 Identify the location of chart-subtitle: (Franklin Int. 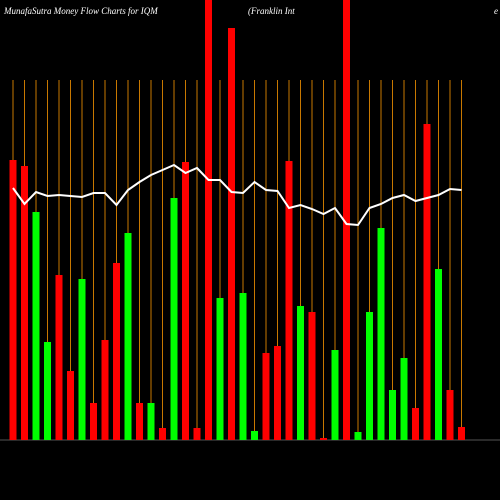
(271, 11).